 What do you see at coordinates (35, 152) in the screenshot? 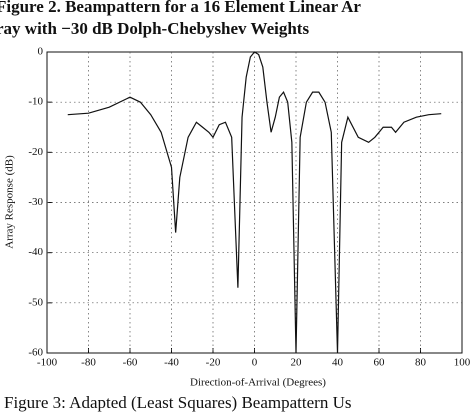
I see `y-tick-label: -20` at bounding box center [35, 152].